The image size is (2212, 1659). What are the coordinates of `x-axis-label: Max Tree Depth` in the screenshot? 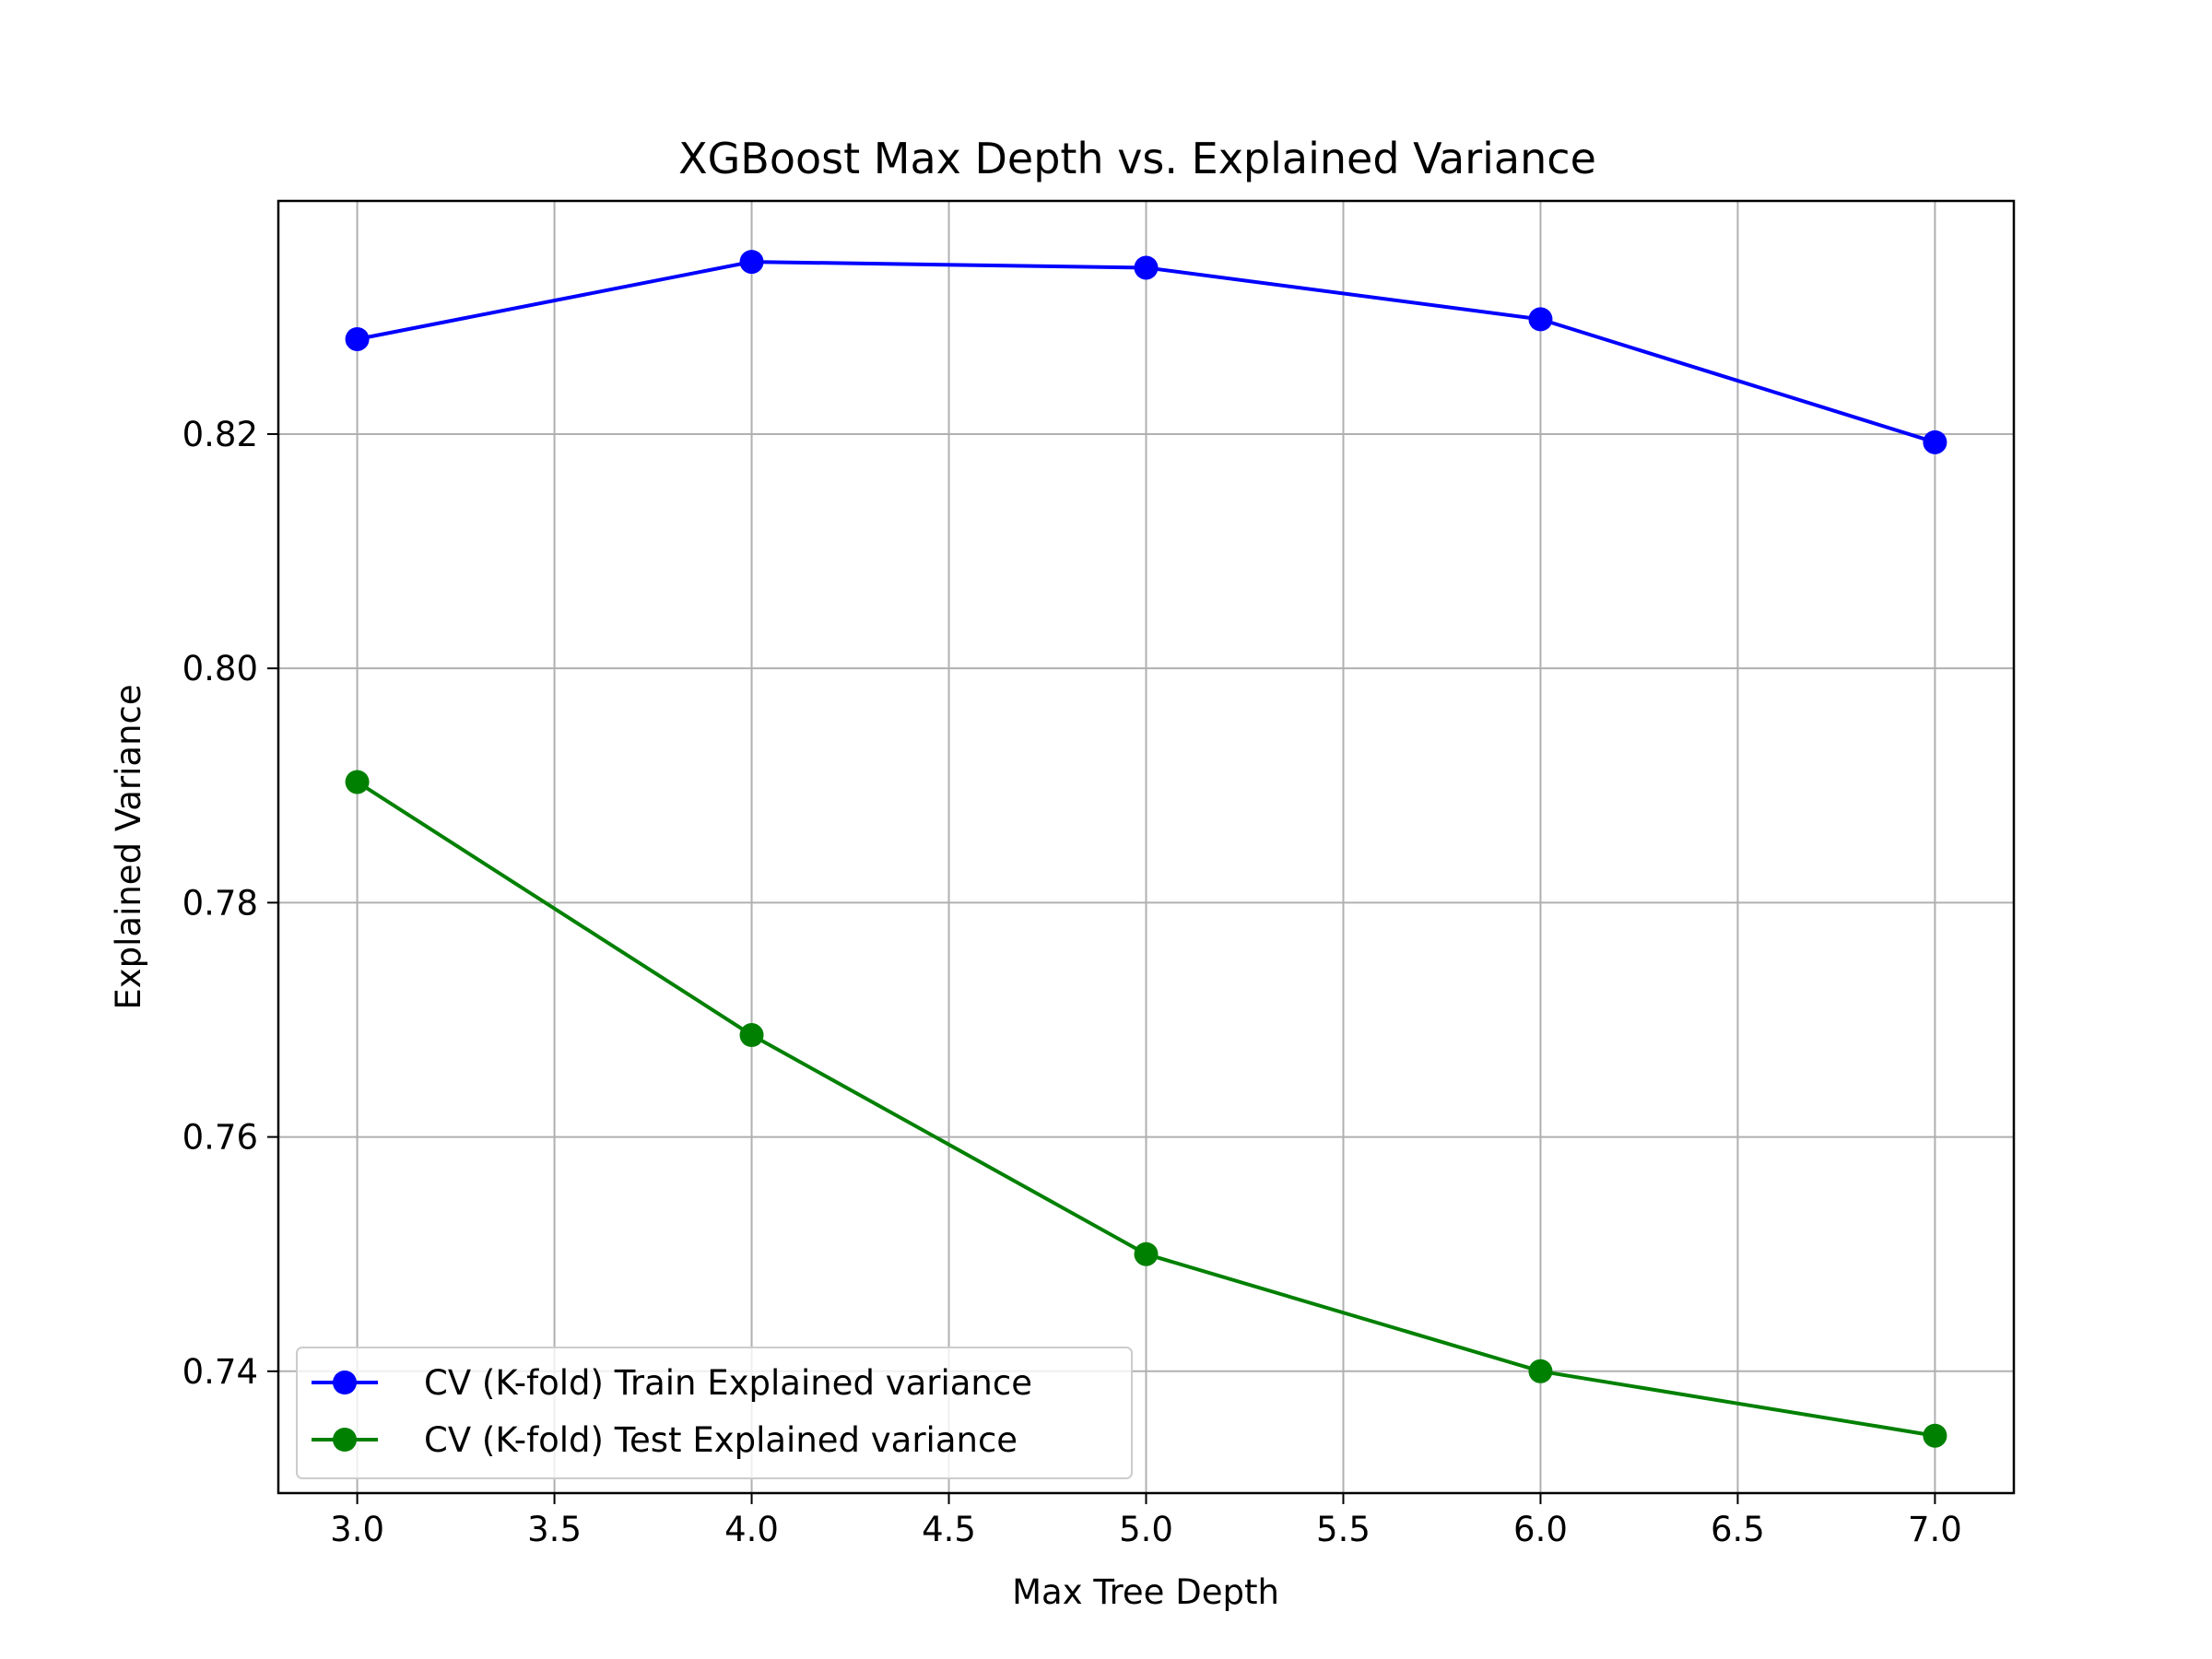 It's located at (1145, 1592).